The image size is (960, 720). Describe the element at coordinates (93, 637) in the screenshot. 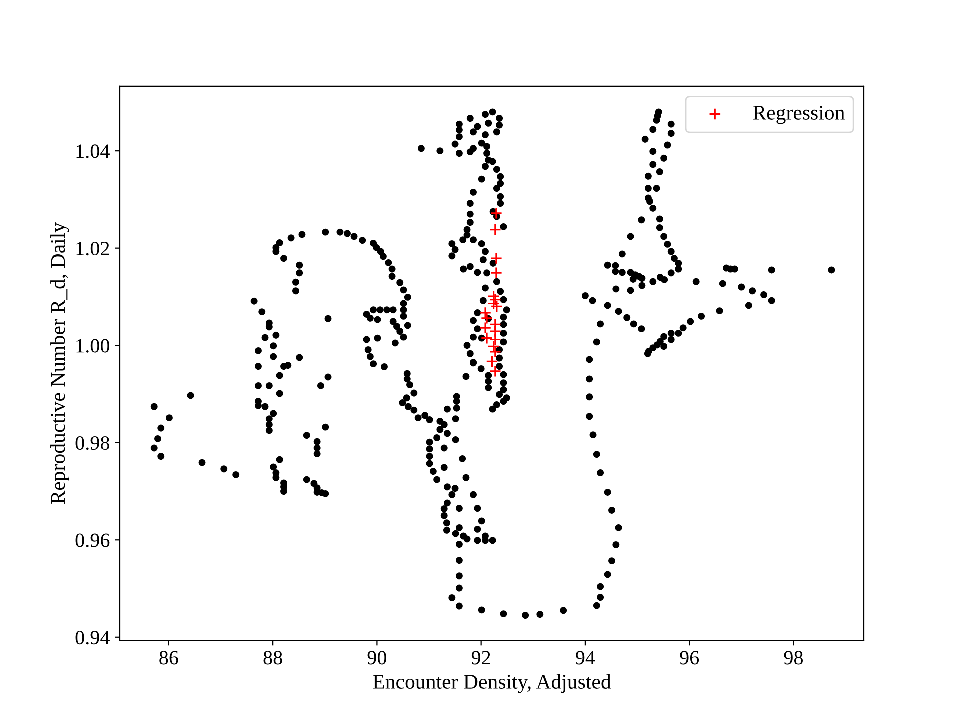

I see `y-tick-label: 0.94` at that location.